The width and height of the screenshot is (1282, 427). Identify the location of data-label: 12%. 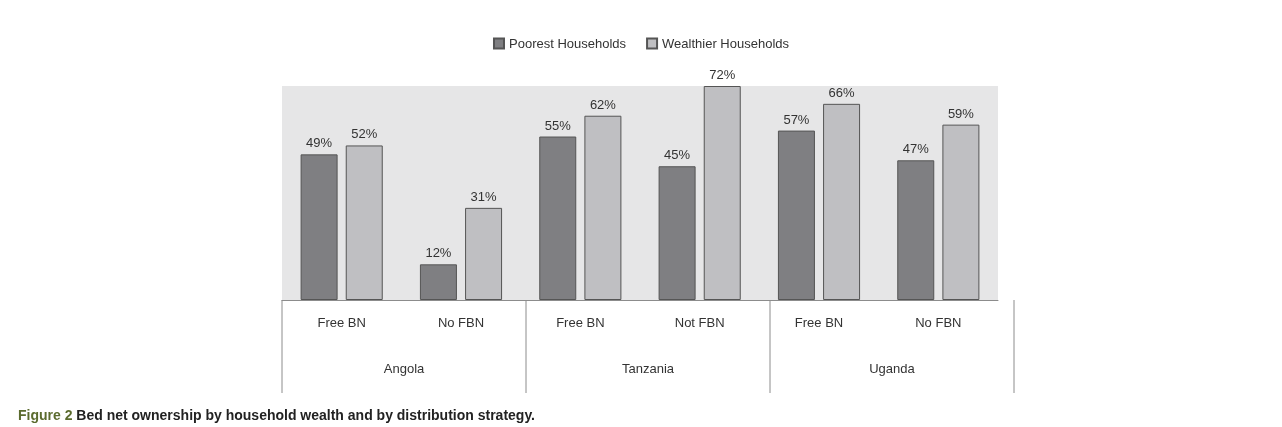
(438, 253).